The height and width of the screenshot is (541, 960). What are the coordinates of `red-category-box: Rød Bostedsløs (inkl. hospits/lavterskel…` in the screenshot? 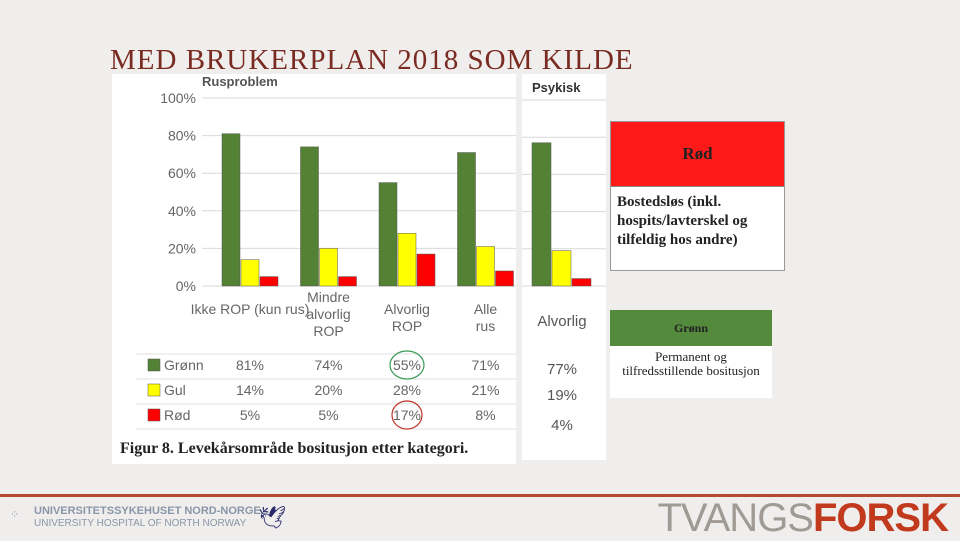 It's located at (697, 196).